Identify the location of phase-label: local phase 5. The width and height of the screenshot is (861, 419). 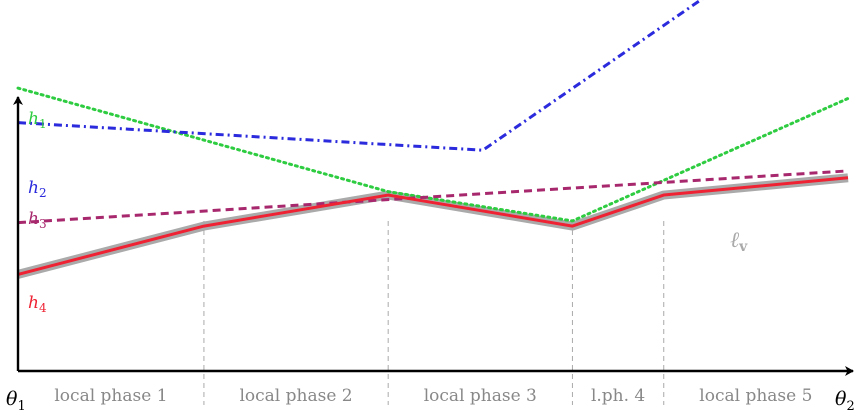
(755, 396).